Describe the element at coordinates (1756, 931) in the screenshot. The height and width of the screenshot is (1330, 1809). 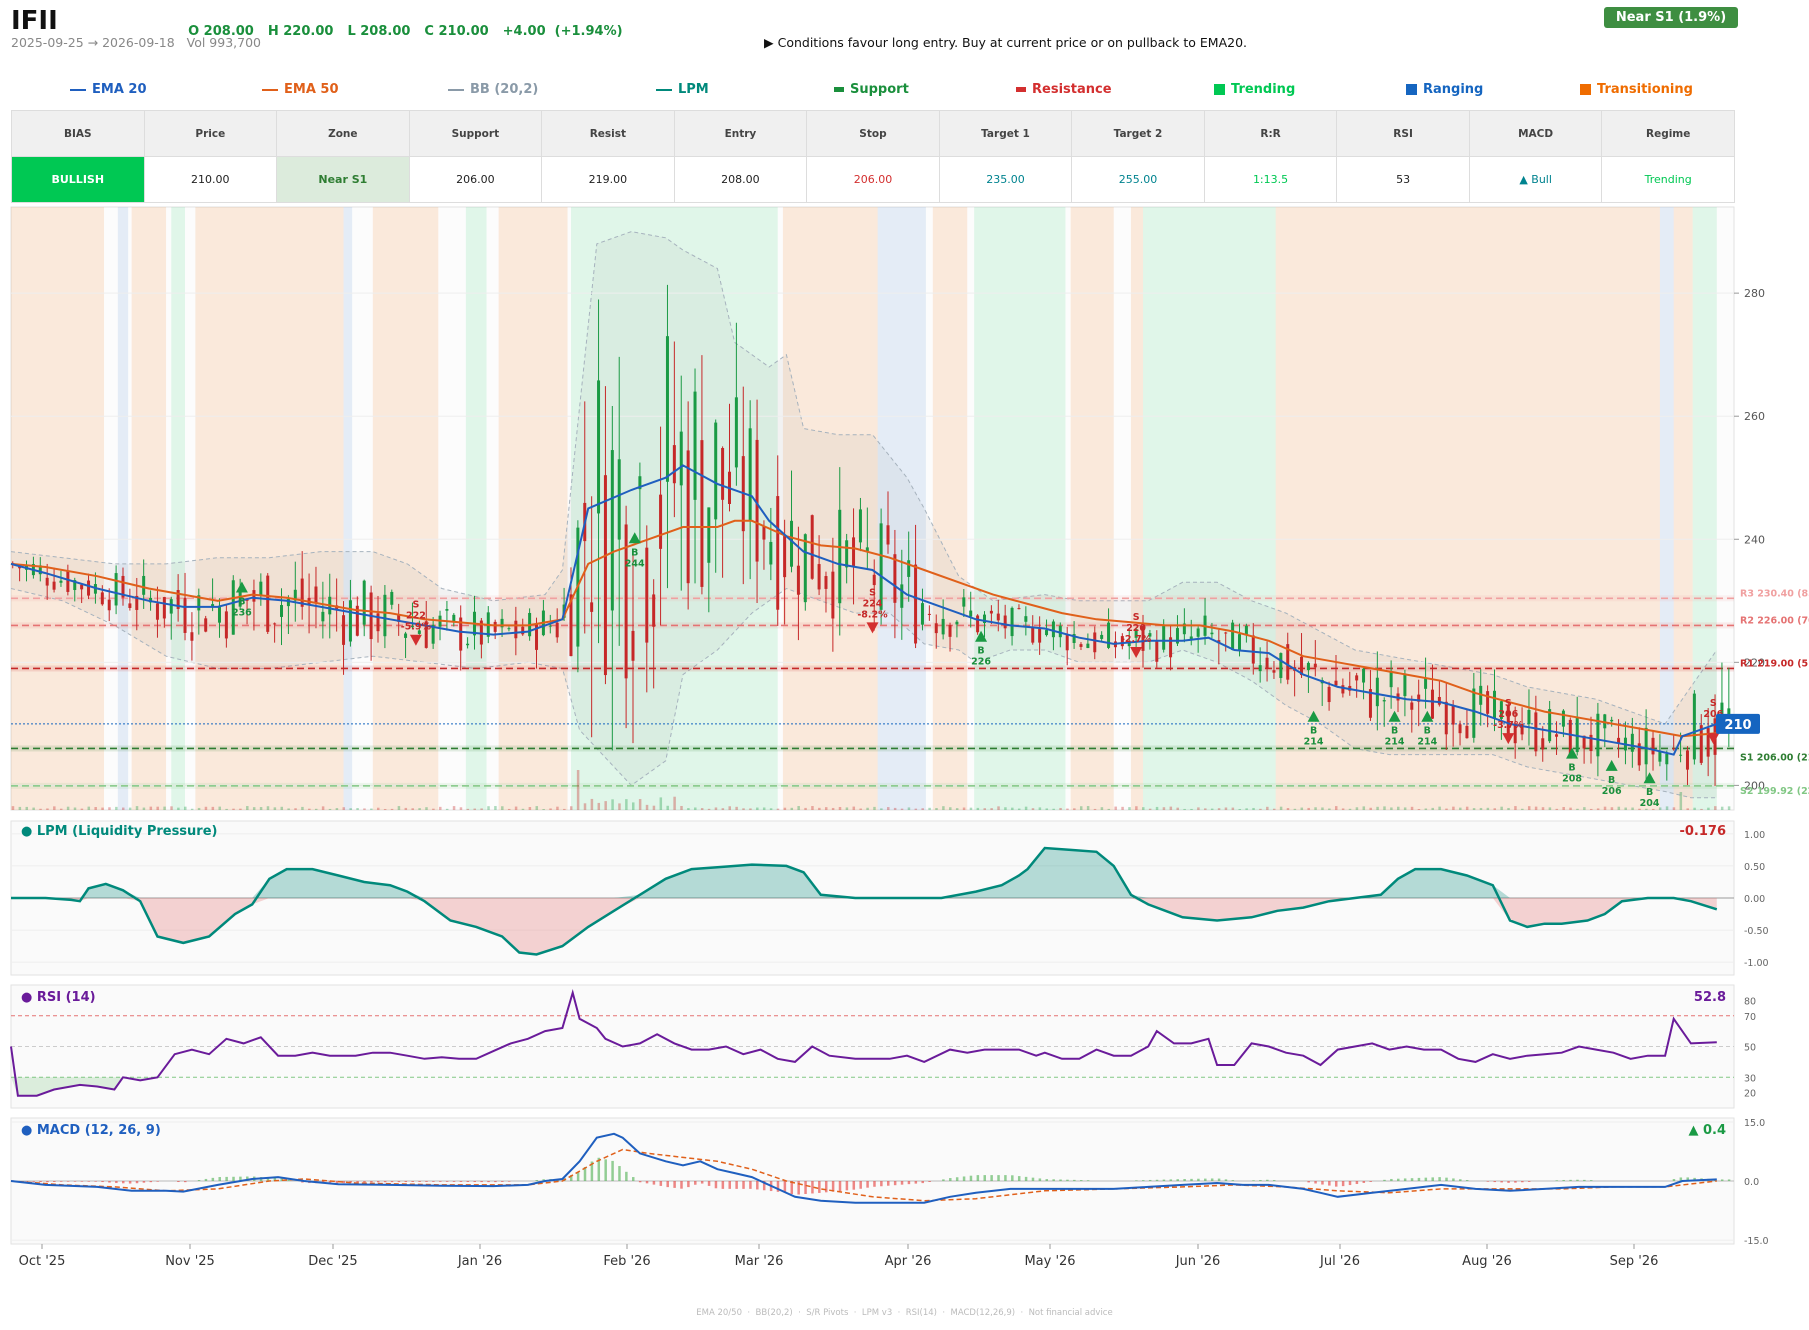
I see `lpm-tick-label: -0.50` at that location.